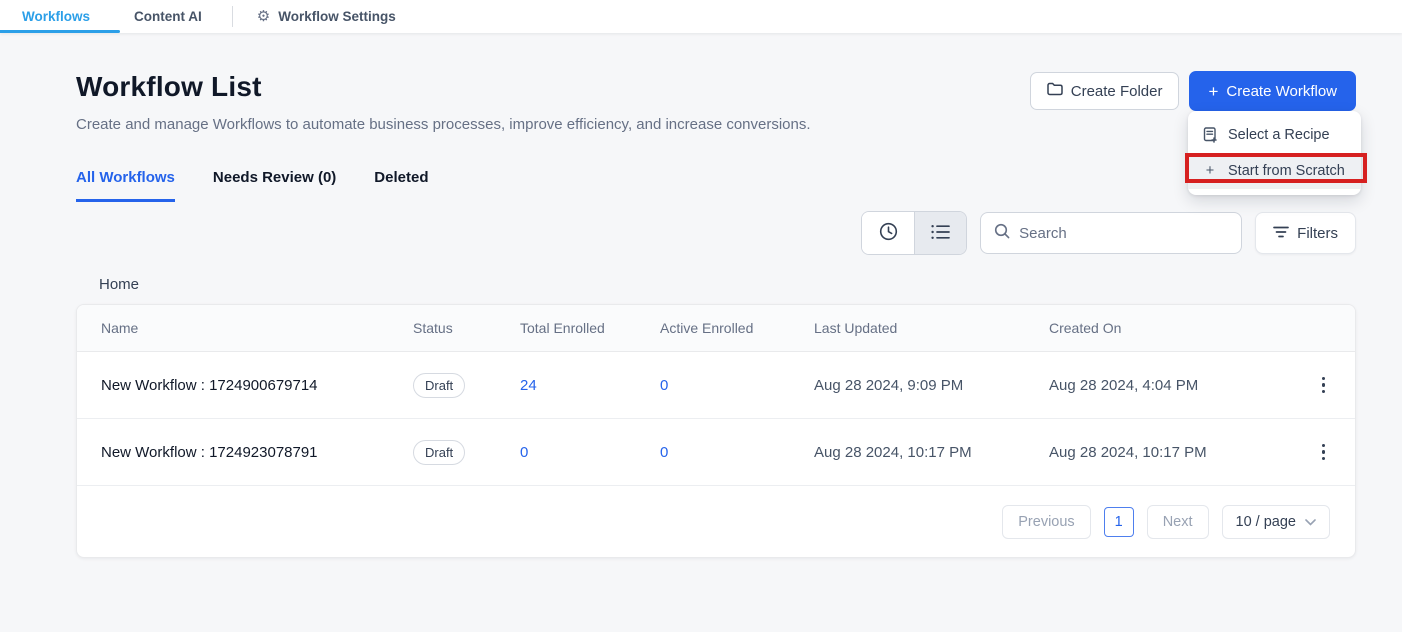 Image resolution: width=1402 pixels, height=632 pixels. I want to click on column-header-last-updated: Last Updated, so click(856, 328).